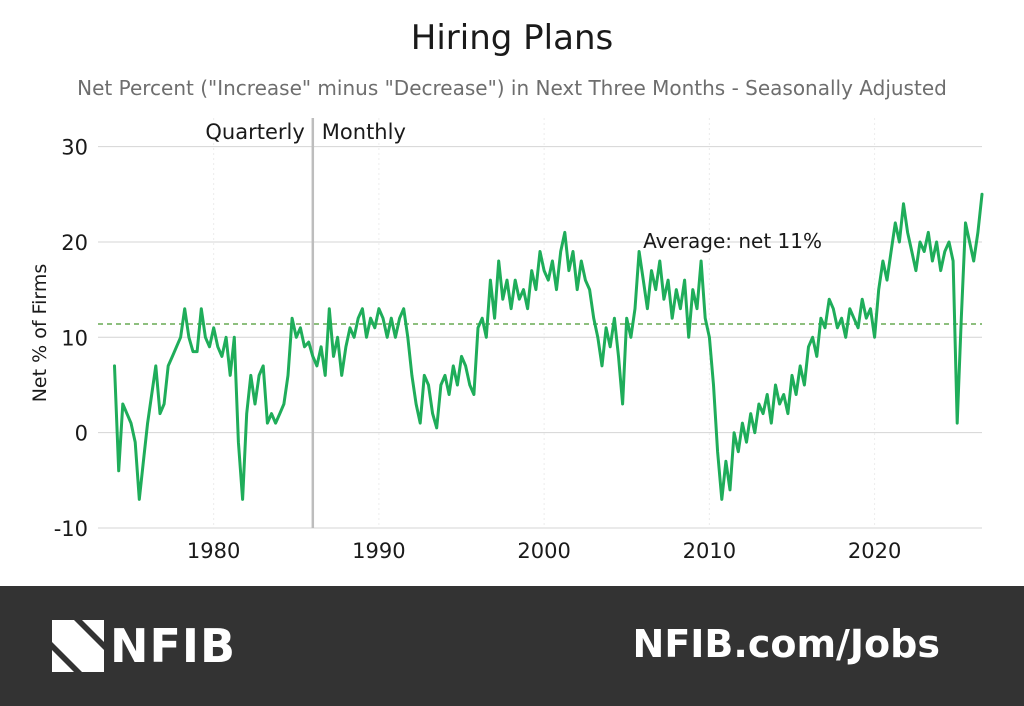 The height and width of the screenshot is (706, 1024). I want to click on y-tick-label: 30, so click(74, 148).